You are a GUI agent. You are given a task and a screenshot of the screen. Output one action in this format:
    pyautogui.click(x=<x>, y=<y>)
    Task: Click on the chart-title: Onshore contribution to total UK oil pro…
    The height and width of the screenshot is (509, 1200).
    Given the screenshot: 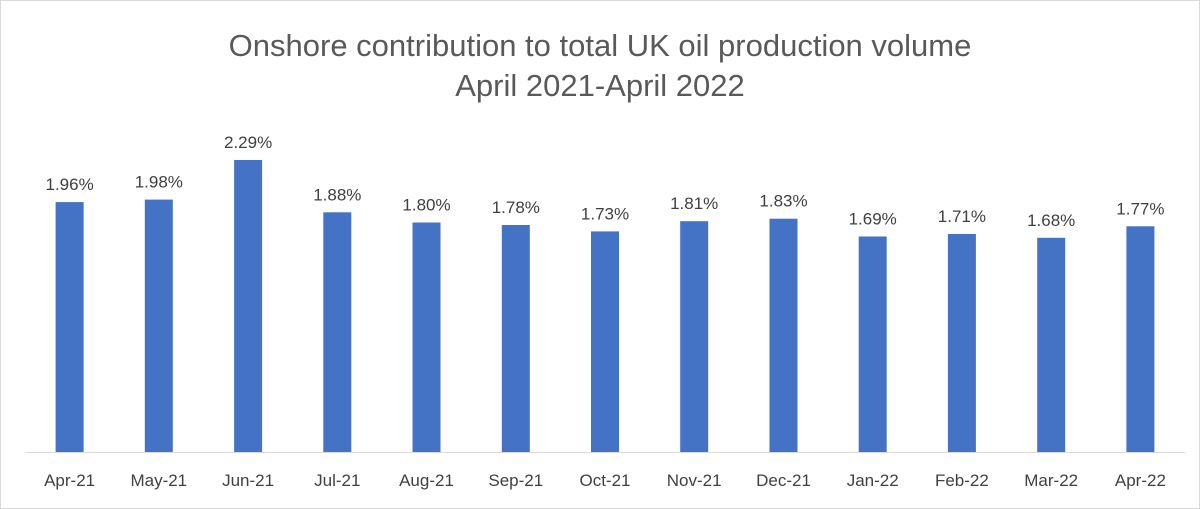 What is the action you would take?
    pyautogui.click(x=600, y=45)
    